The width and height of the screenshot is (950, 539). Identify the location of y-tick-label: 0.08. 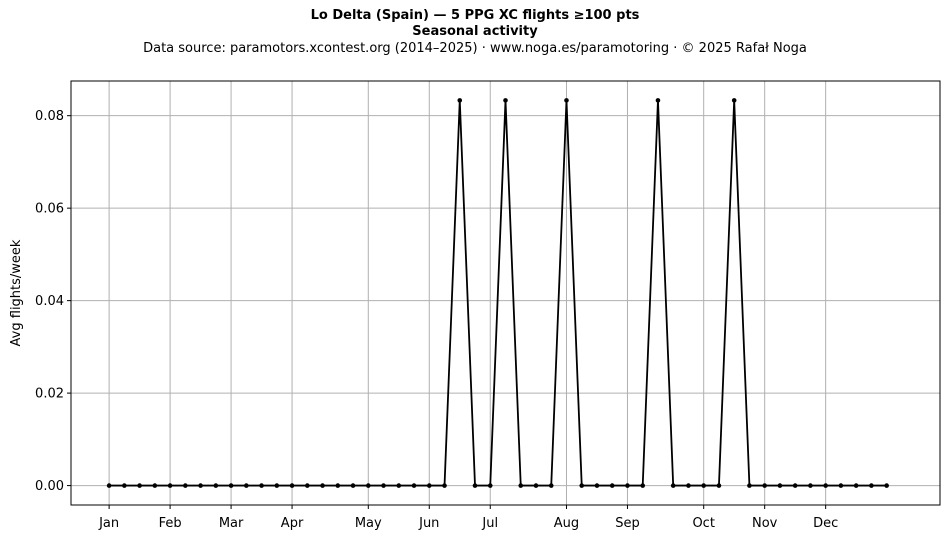
(49, 116).